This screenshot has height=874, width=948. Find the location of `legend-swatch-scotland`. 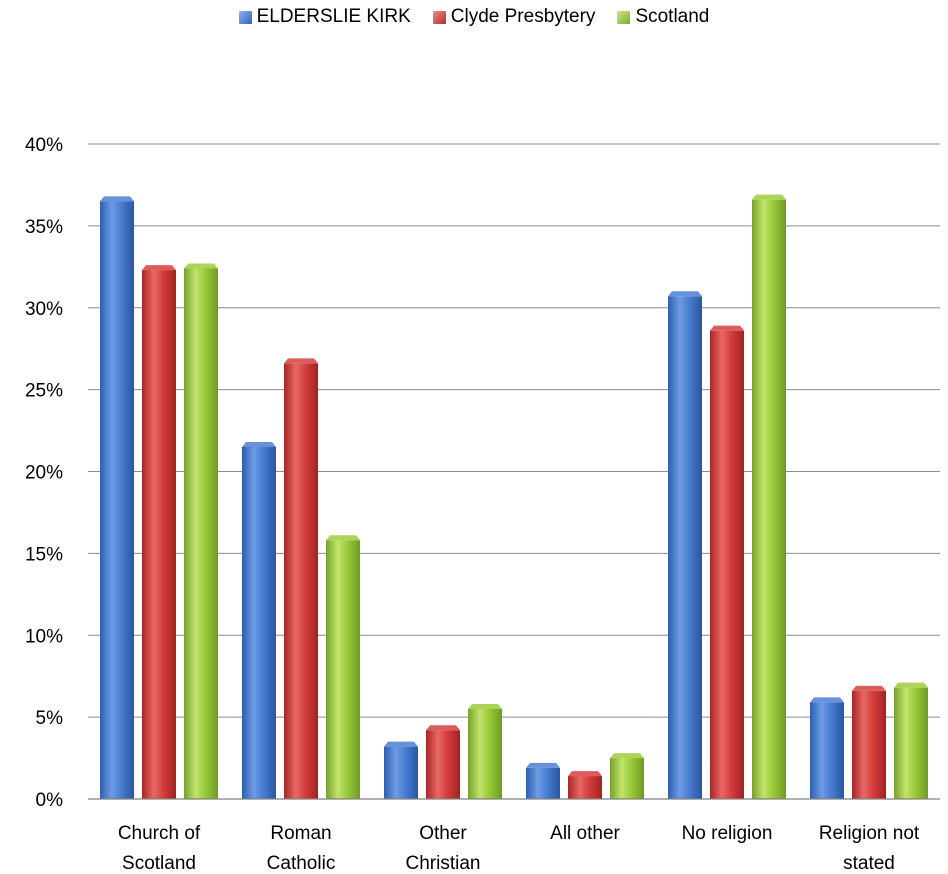

legend-swatch-scotland is located at coordinates (624, 17).